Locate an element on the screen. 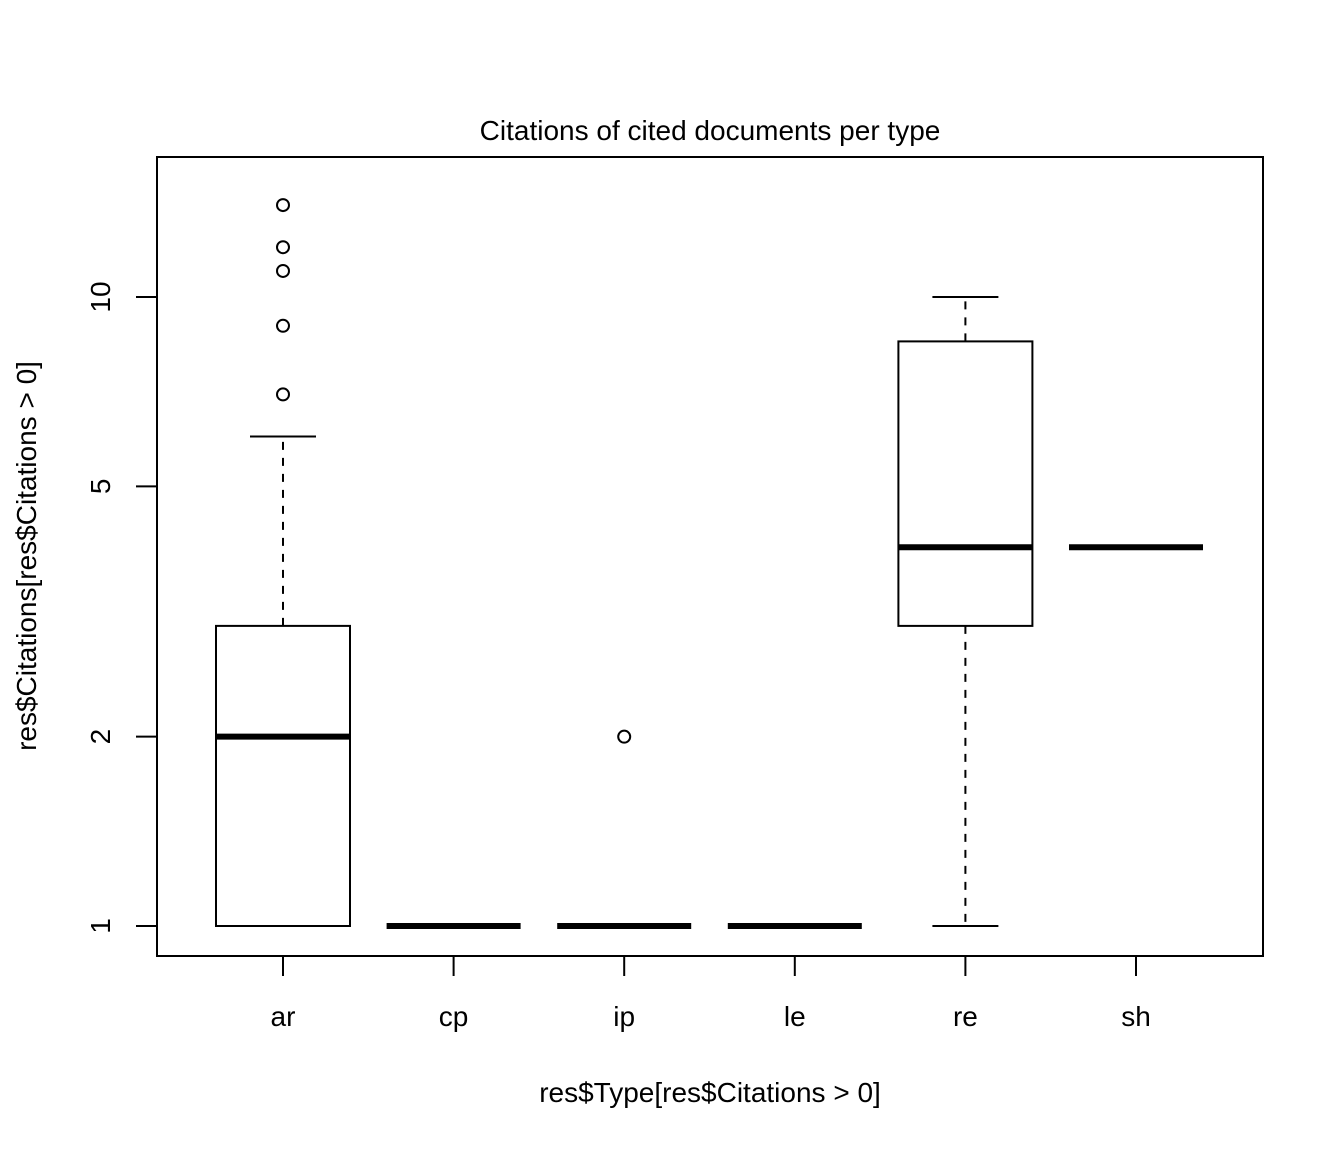 The image size is (1344, 1152). box-re is located at coordinates (965, 611).